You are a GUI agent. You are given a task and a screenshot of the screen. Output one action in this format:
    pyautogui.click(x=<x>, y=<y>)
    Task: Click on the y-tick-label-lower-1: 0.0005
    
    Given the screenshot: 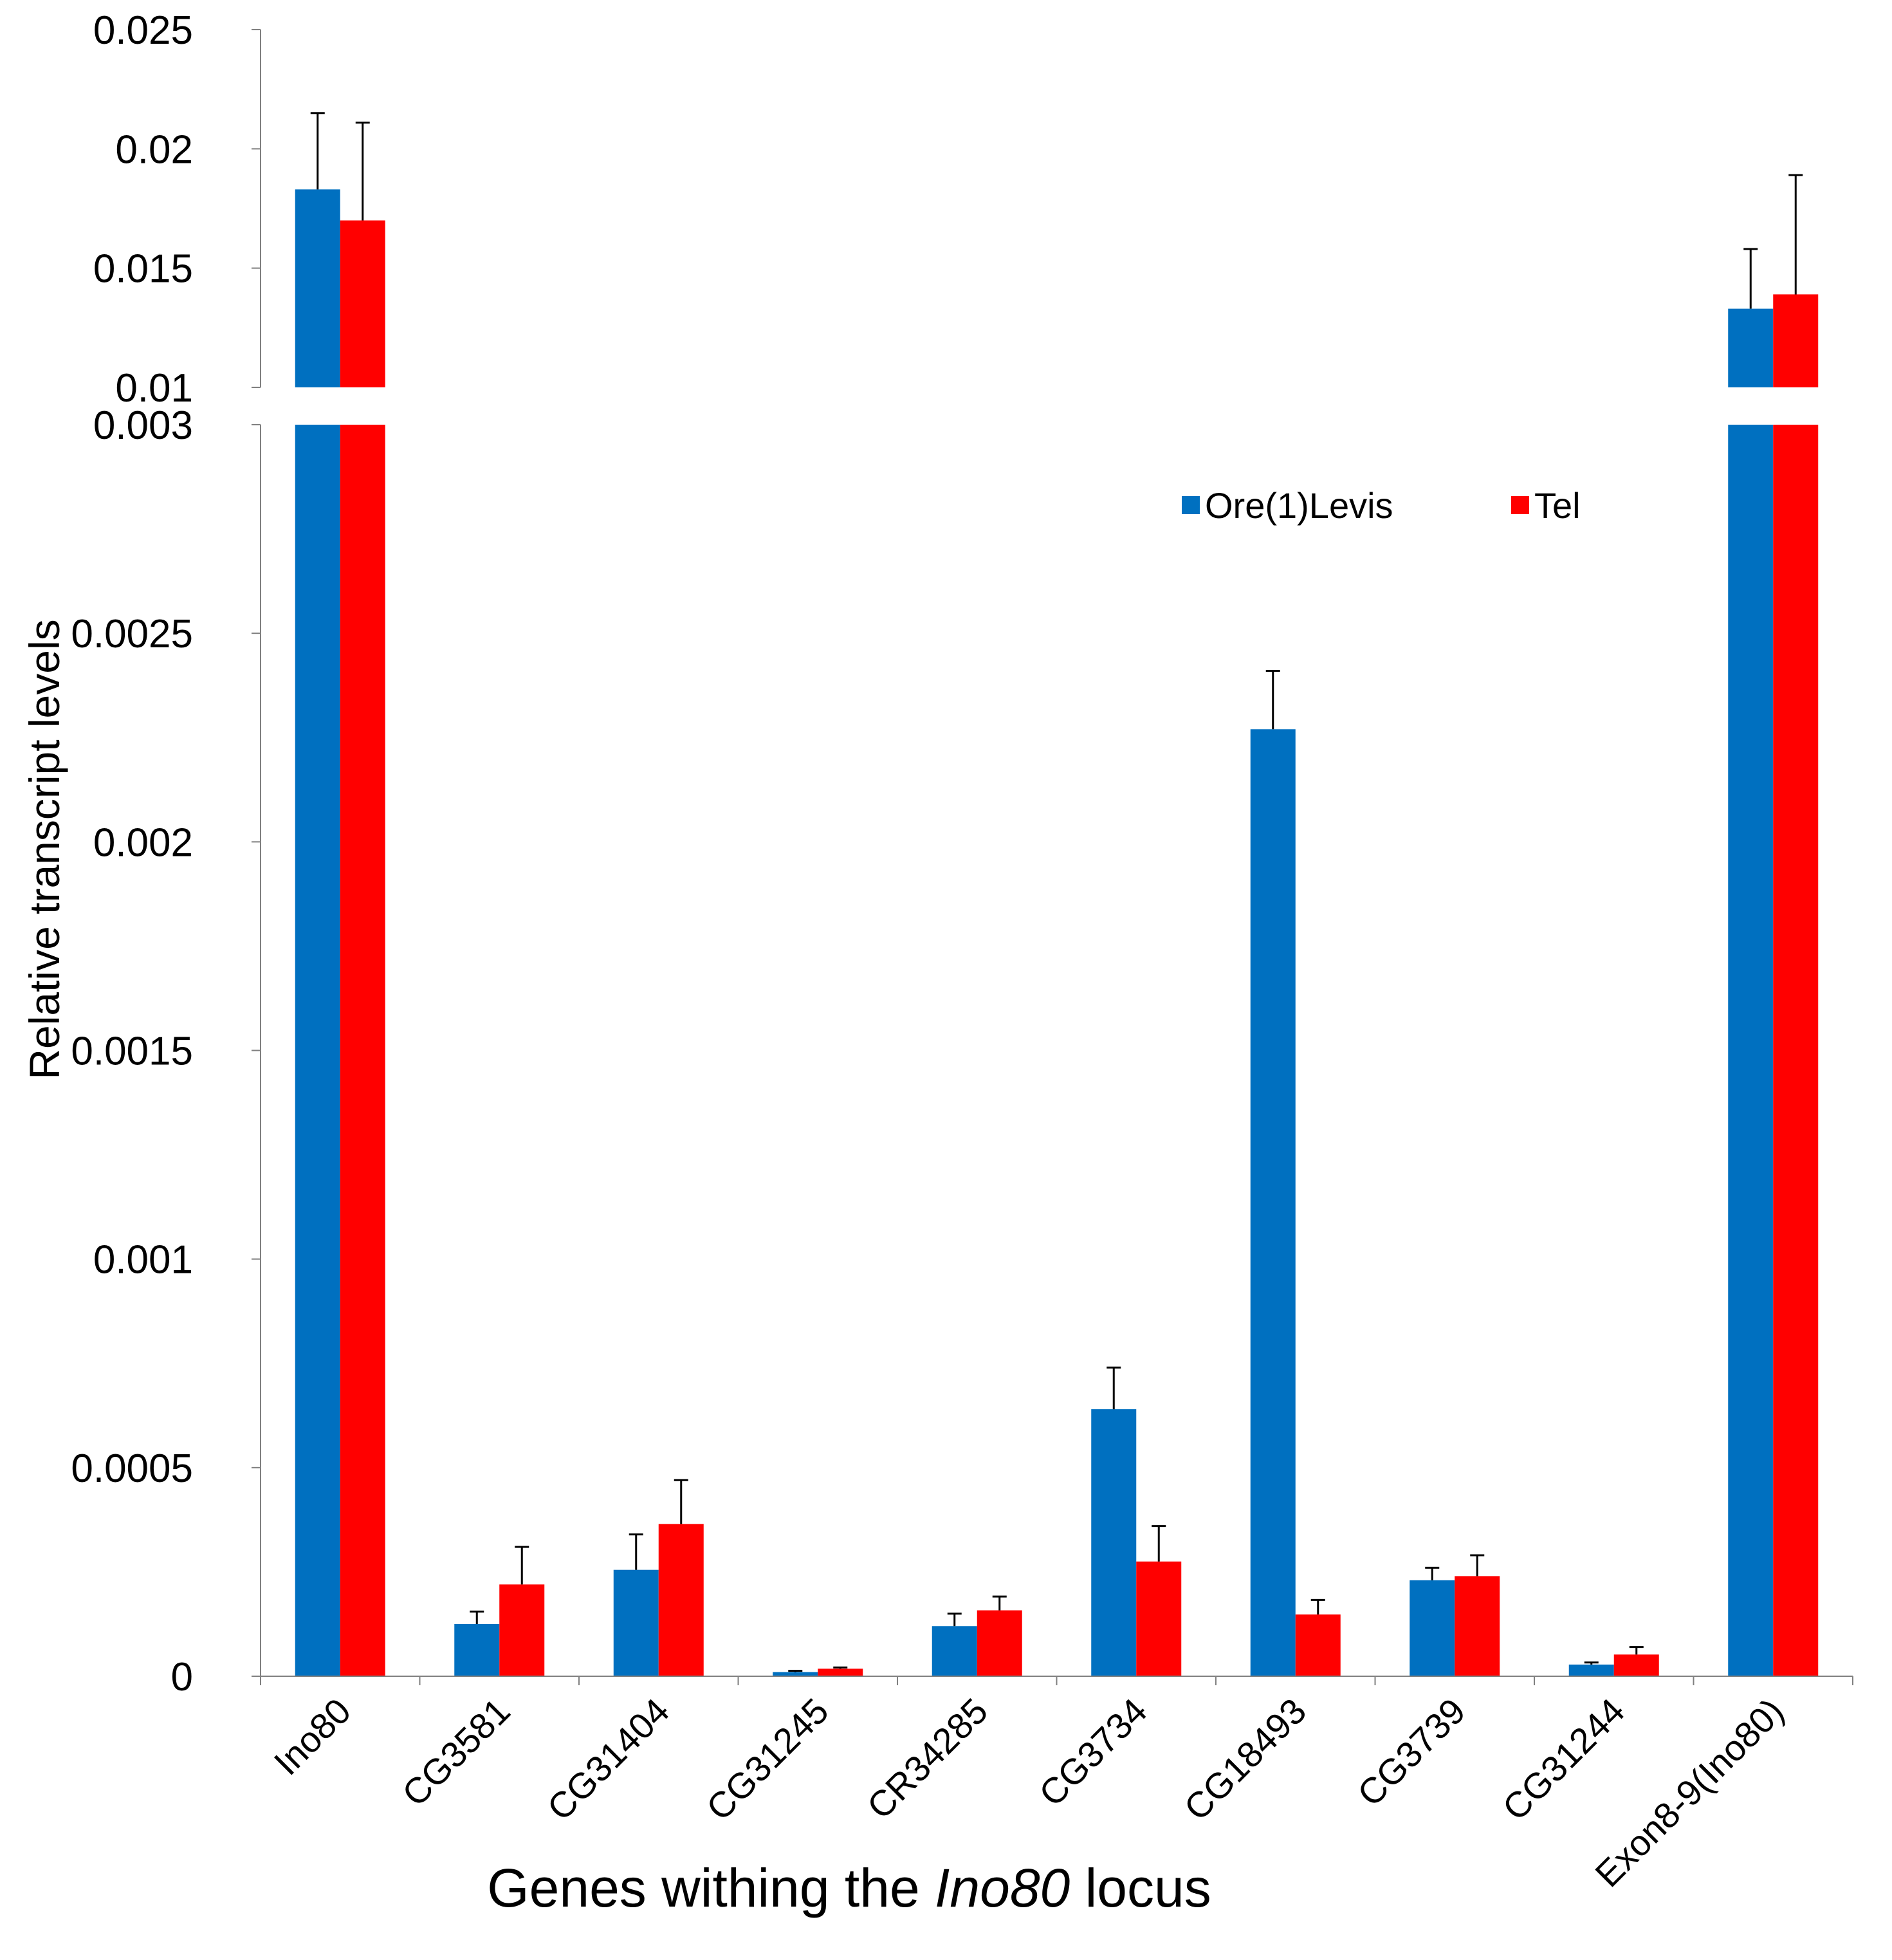 What is the action you would take?
    pyautogui.click(x=132, y=1469)
    